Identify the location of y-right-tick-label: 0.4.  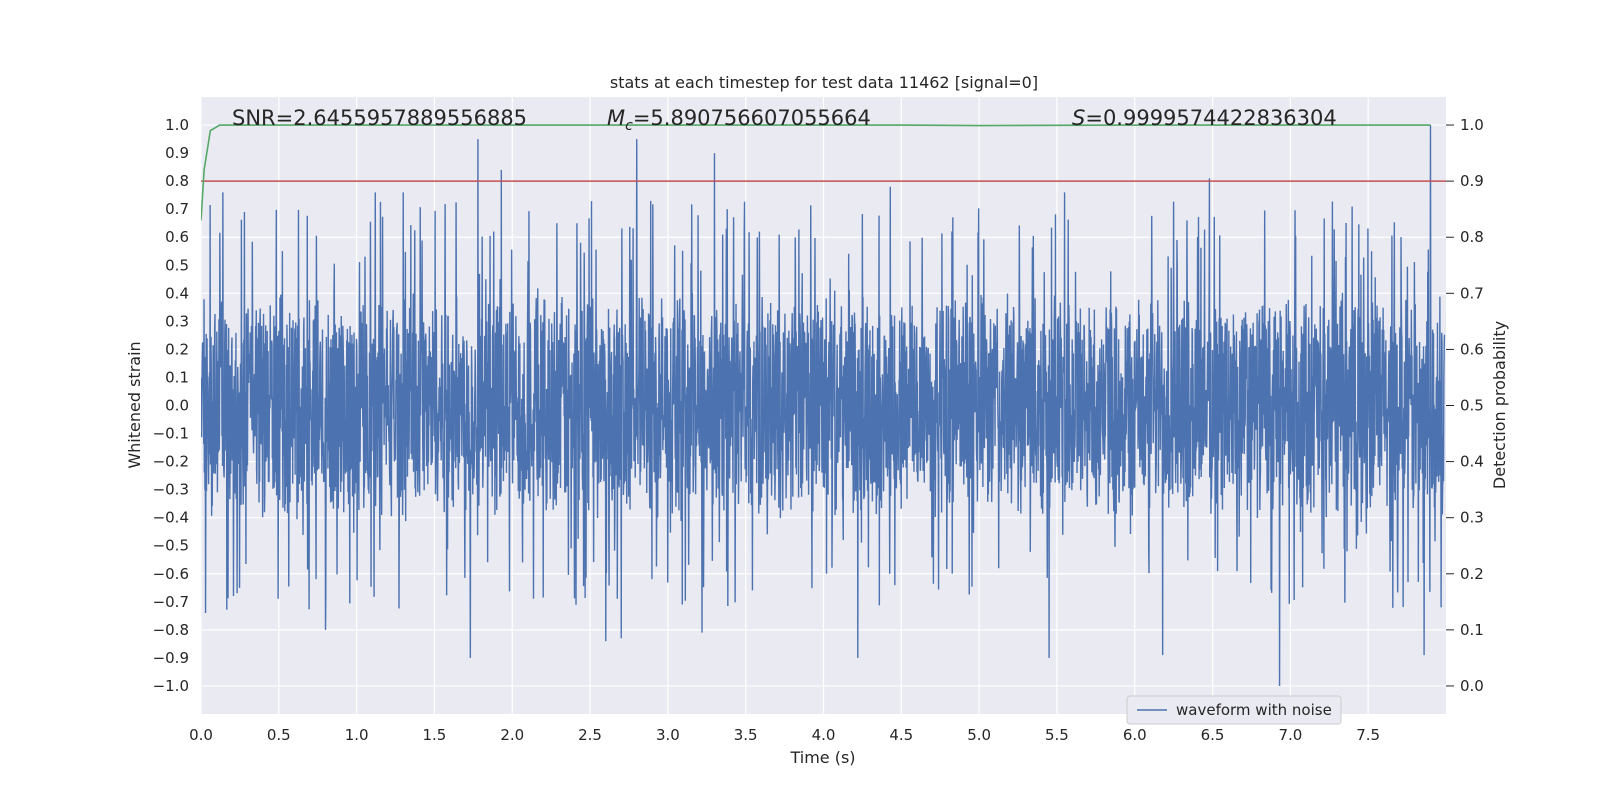
(1472, 462).